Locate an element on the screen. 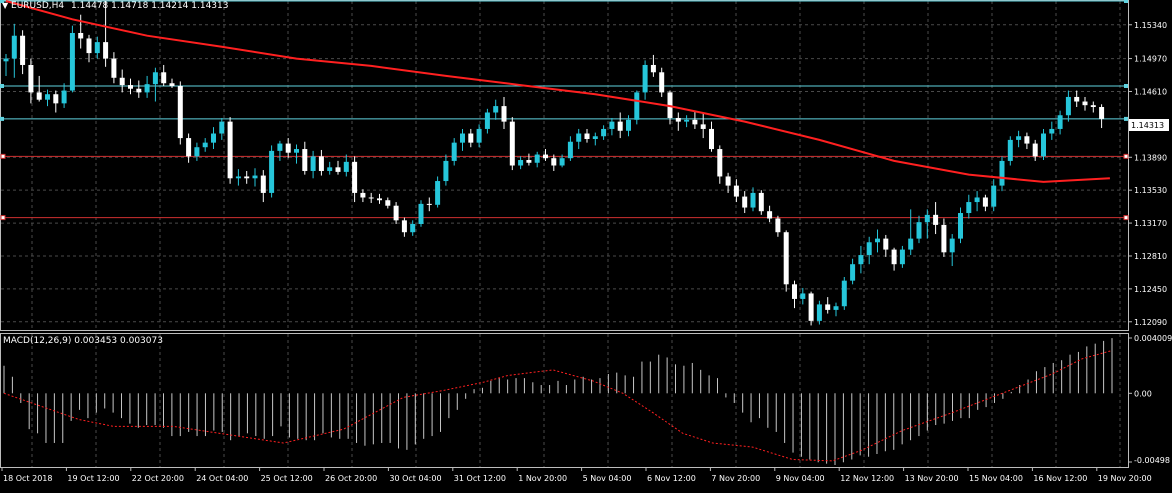 Image resolution: width=1172 pixels, height=493 pixels. symbol-dropdown-icon: ▼ is located at coordinates (5, 5).